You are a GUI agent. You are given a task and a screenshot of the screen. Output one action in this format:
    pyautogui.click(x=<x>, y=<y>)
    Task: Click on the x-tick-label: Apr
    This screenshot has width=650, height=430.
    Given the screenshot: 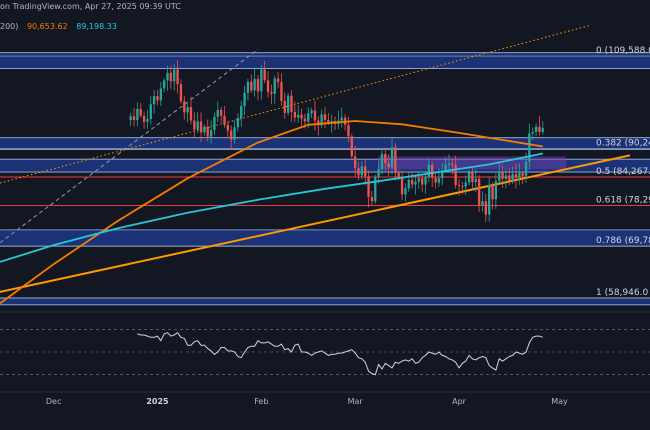 What is the action you would take?
    pyautogui.click(x=459, y=401)
    